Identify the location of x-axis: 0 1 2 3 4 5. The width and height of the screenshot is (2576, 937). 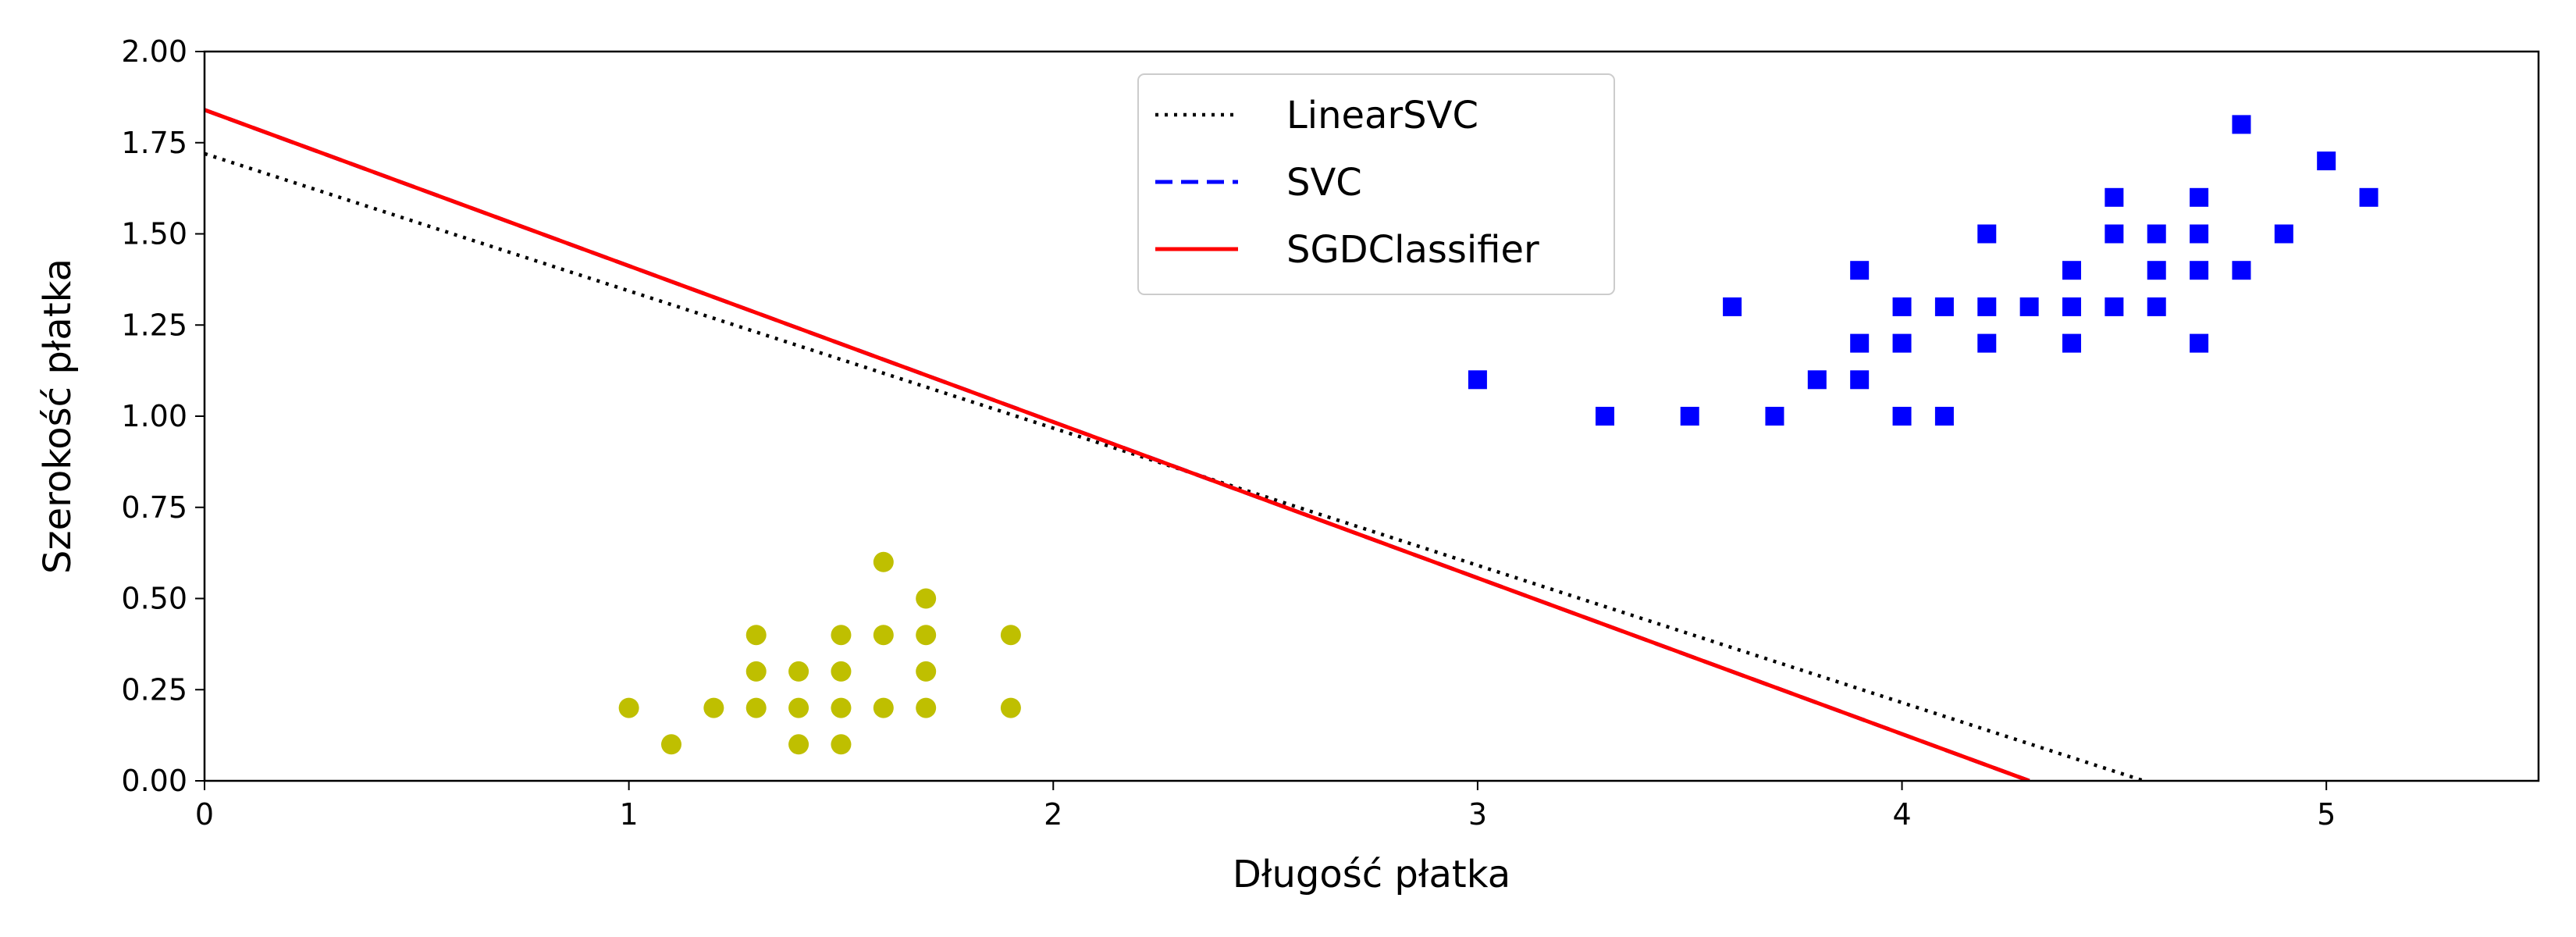
(1265, 806).